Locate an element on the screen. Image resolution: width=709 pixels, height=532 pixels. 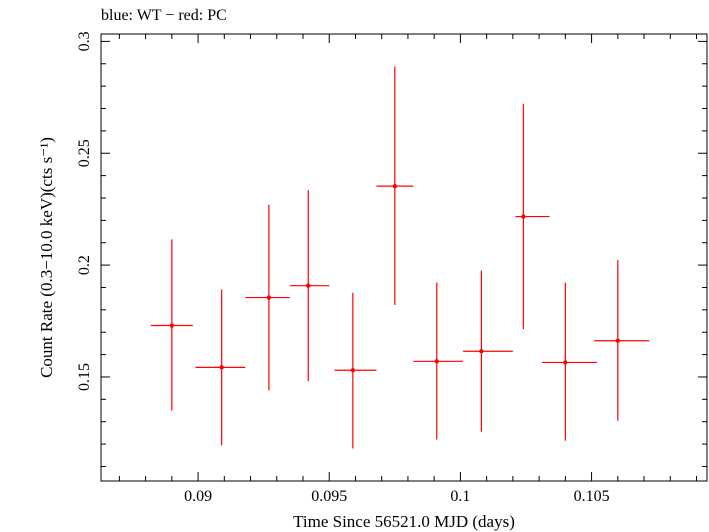
chart-title: blue: WT − red: PC is located at coordinates (164, 15).